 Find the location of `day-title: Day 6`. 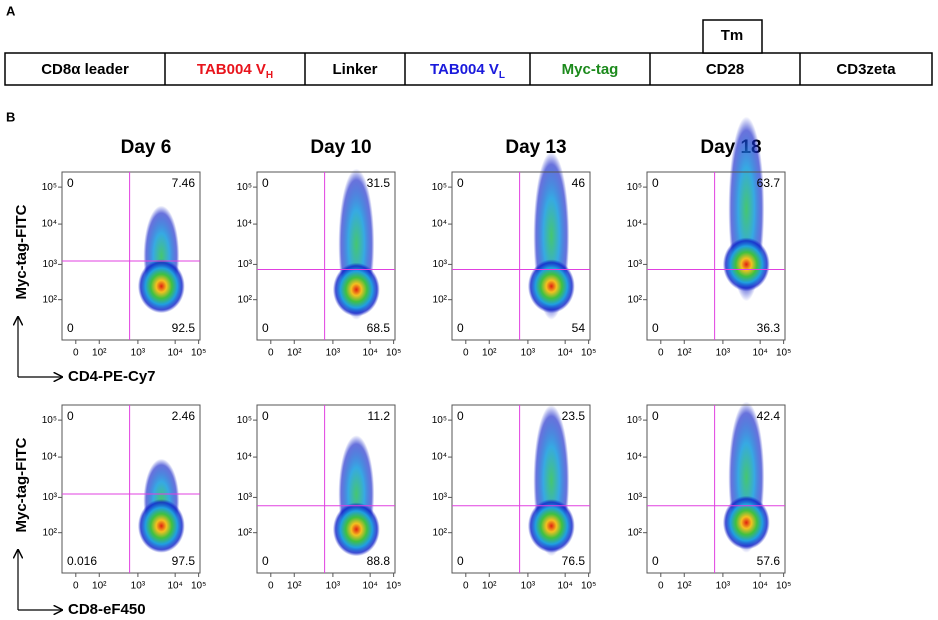

day-title: Day 6 is located at coordinates (146, 147).